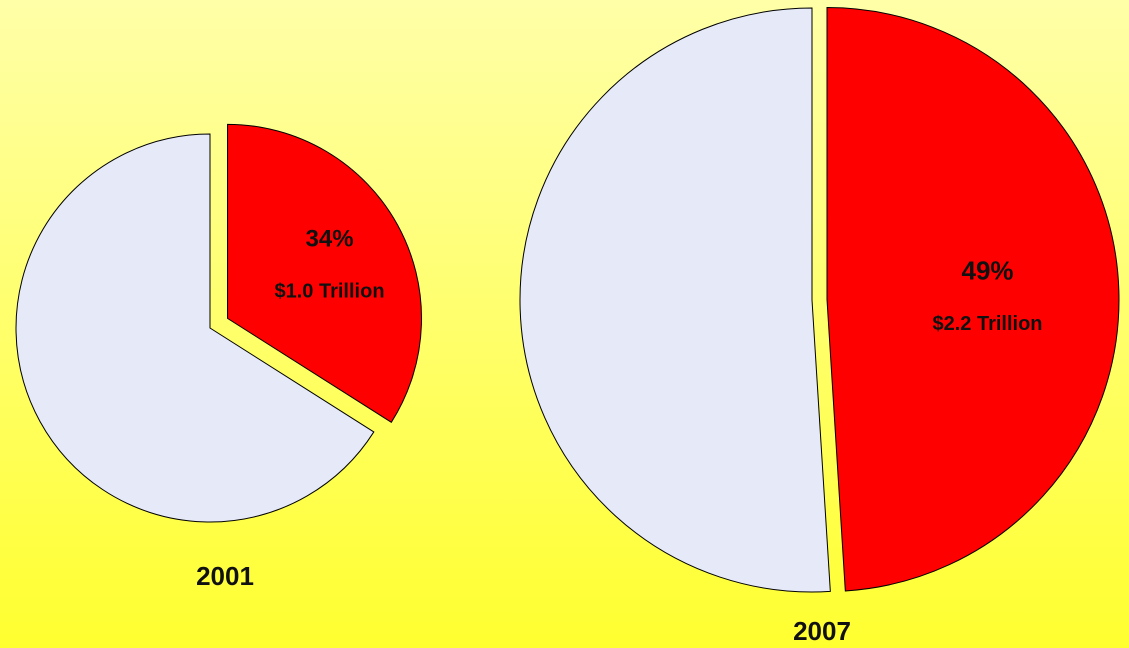  I want to click on chart-title: 2007, so click(822, 631).